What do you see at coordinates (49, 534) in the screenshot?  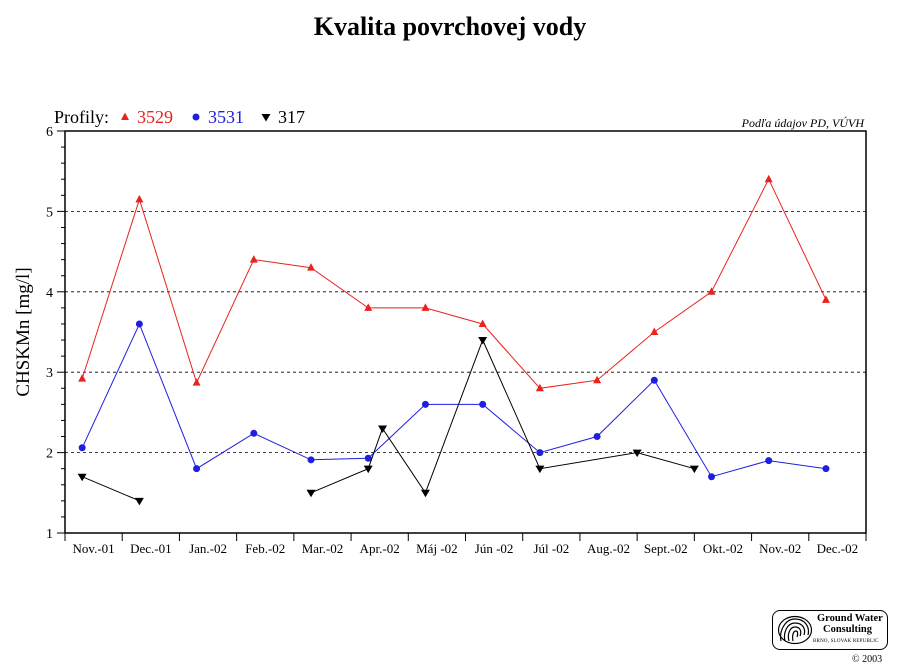 I see `y-tick-label: 1` at bounding box center [49, 534].